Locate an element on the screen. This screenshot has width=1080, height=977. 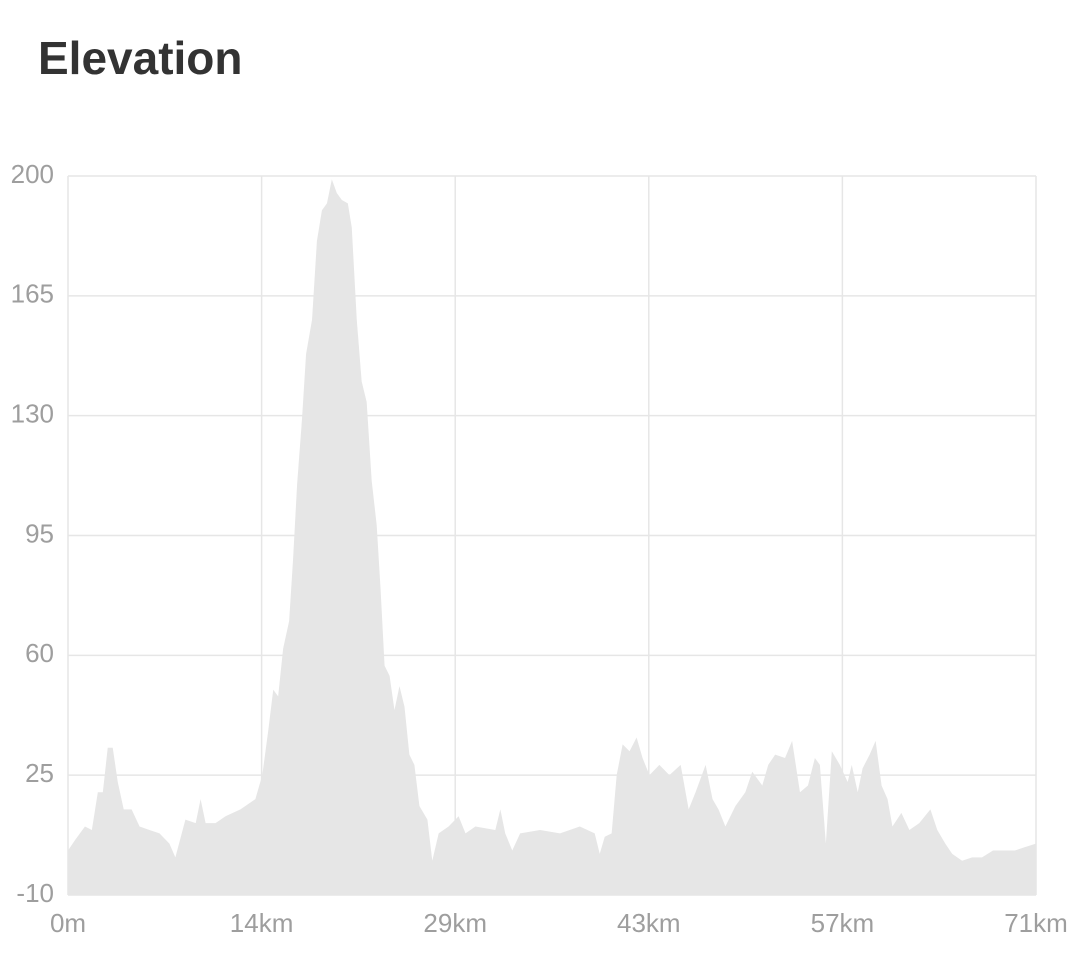
y-tick-label: 25 is located at coordinates (39, 773).